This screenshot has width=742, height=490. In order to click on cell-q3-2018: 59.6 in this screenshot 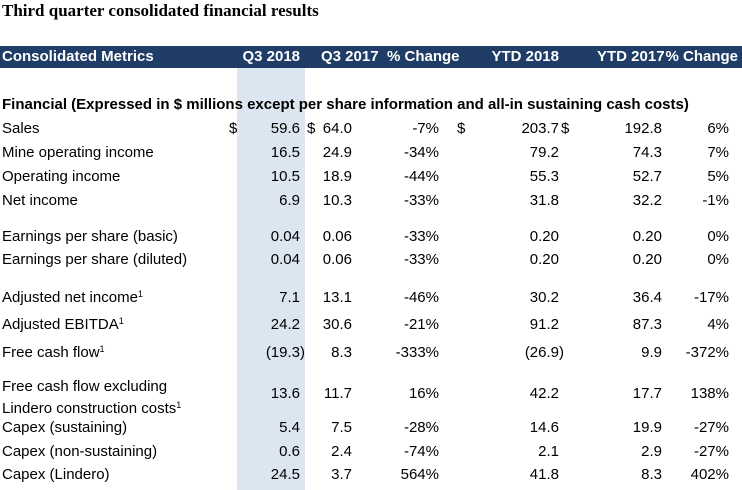, I will do `click(285, 128)`.